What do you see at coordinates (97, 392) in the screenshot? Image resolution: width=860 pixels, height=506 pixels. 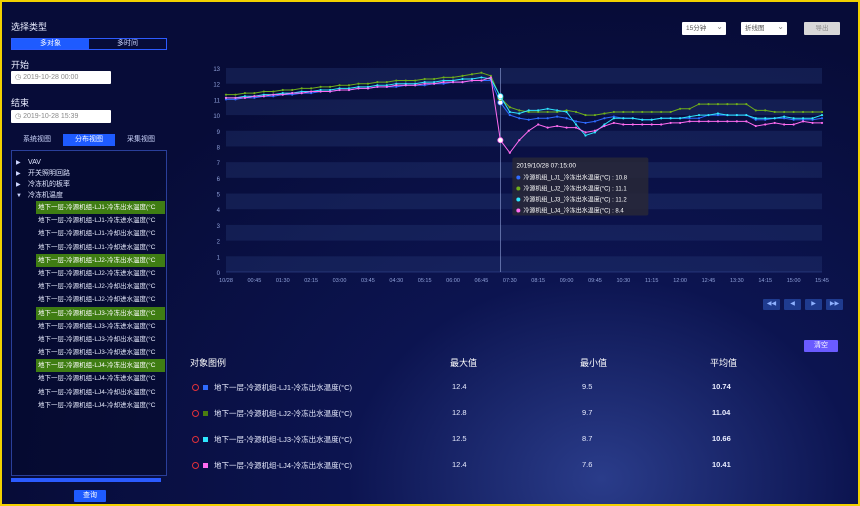 I see `tree-leaf: 地下一层-冷源机组-LJ4-冷却出水温度(°C` at bounding box center [97, 392].